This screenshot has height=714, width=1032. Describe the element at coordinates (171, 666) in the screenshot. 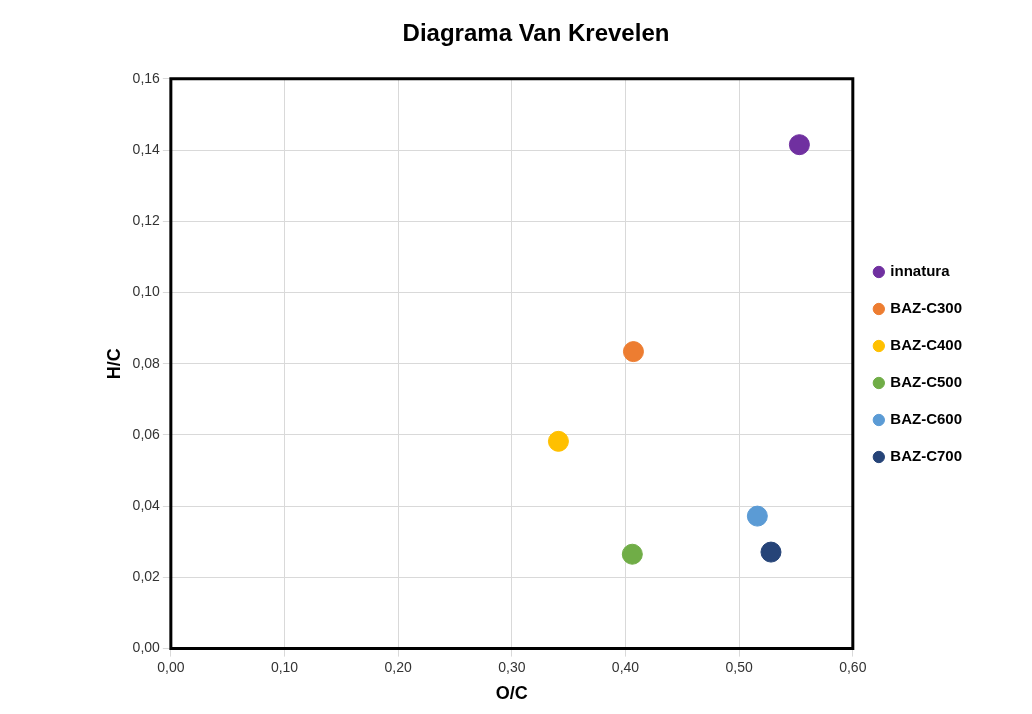

I see `x-tick-label: 0,00` at that location.